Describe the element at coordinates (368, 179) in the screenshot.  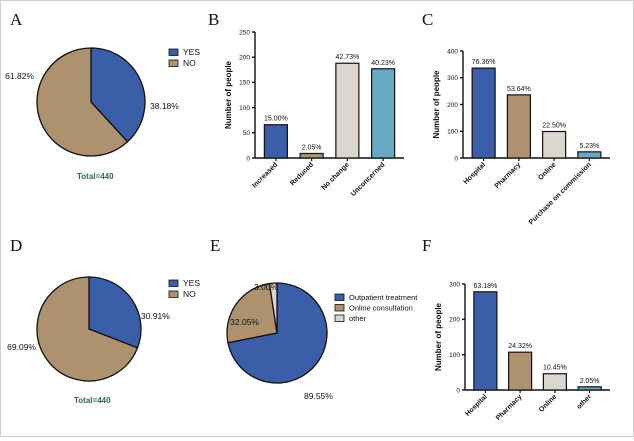
I see `x-category-label: Unconcerned` at that location.